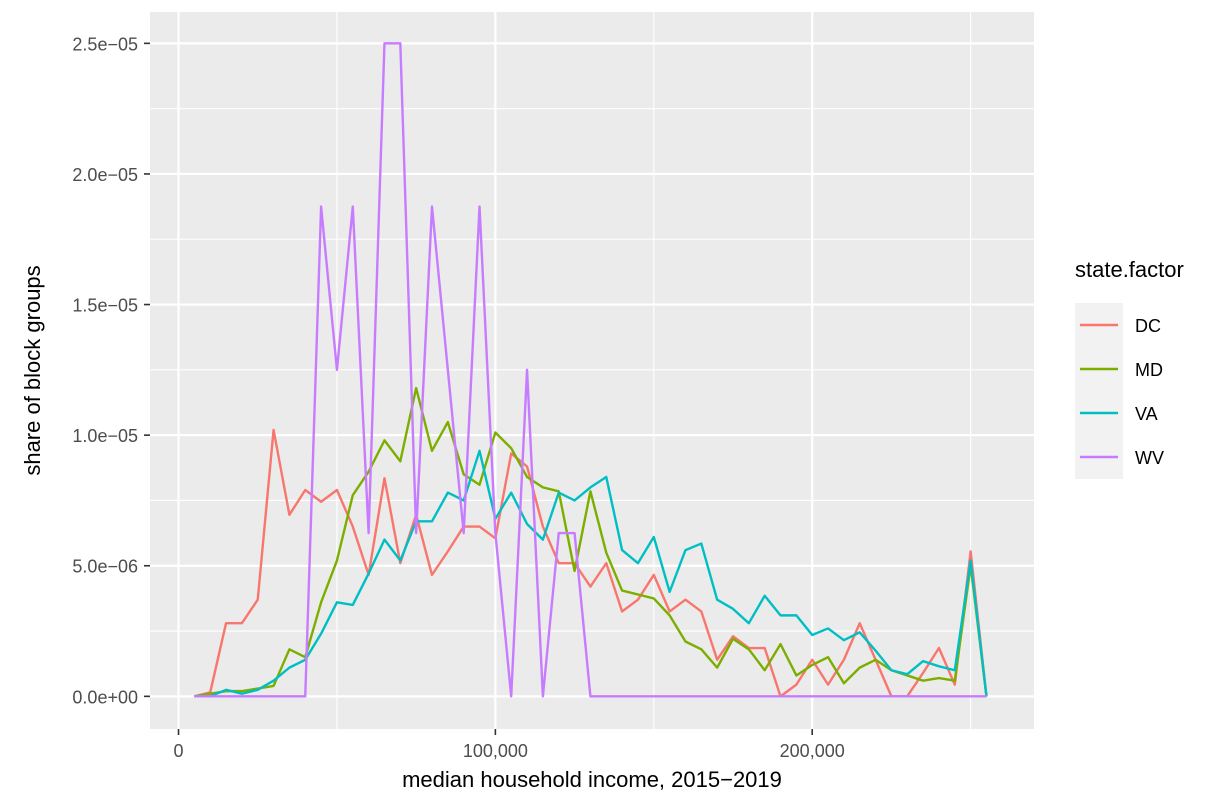  Describe the element at coordinates (105, 175) in the screenshot. I see `y-tick-label: 2.0e−05` at that location.